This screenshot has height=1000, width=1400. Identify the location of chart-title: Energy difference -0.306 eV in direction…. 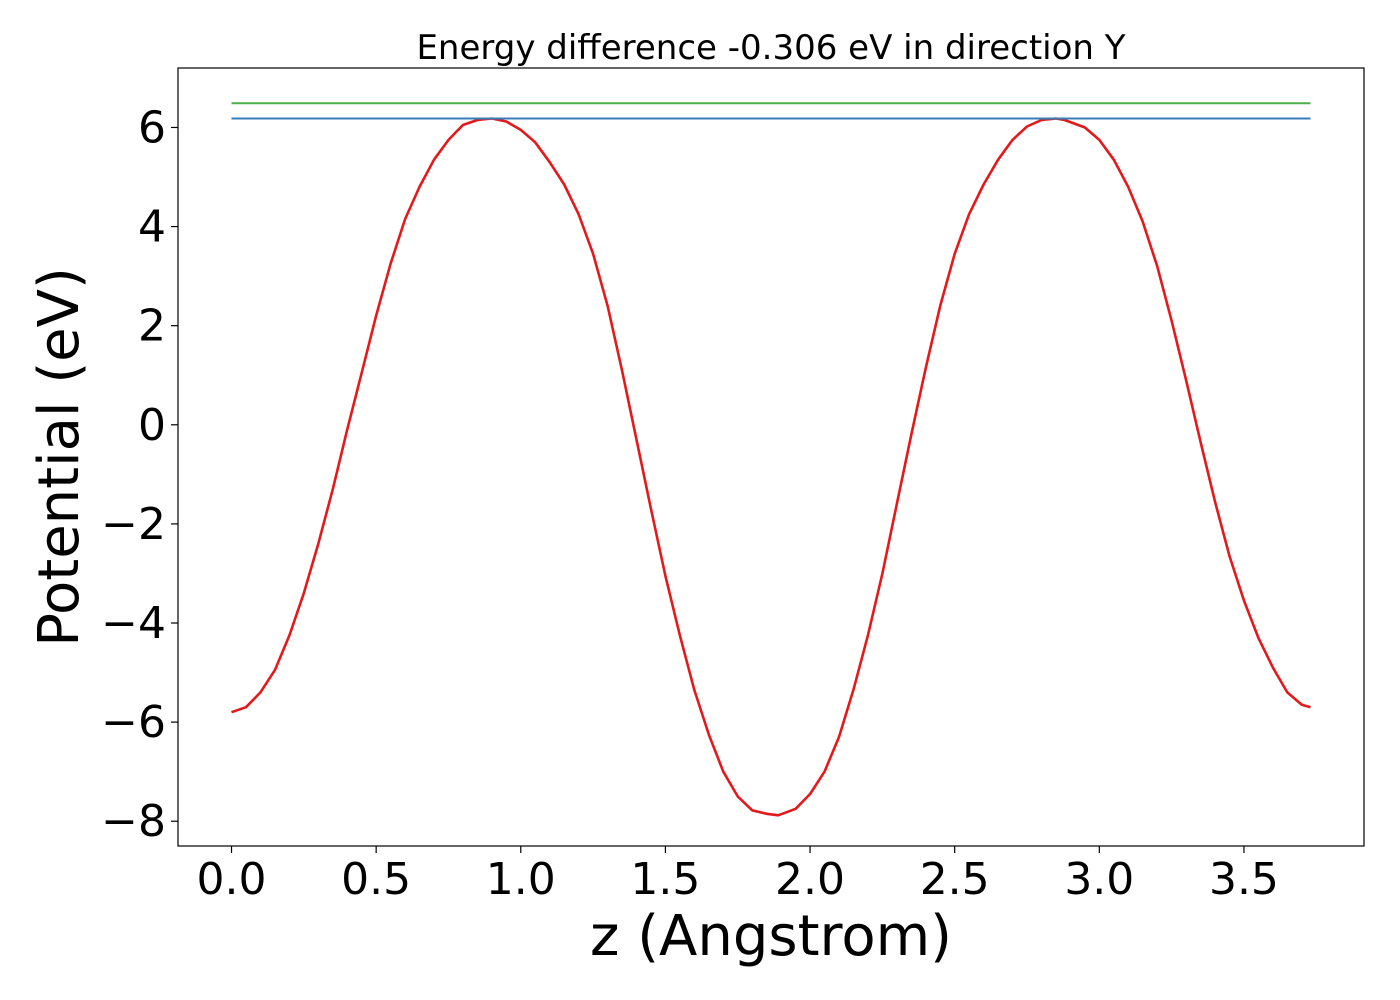
(770, 48).